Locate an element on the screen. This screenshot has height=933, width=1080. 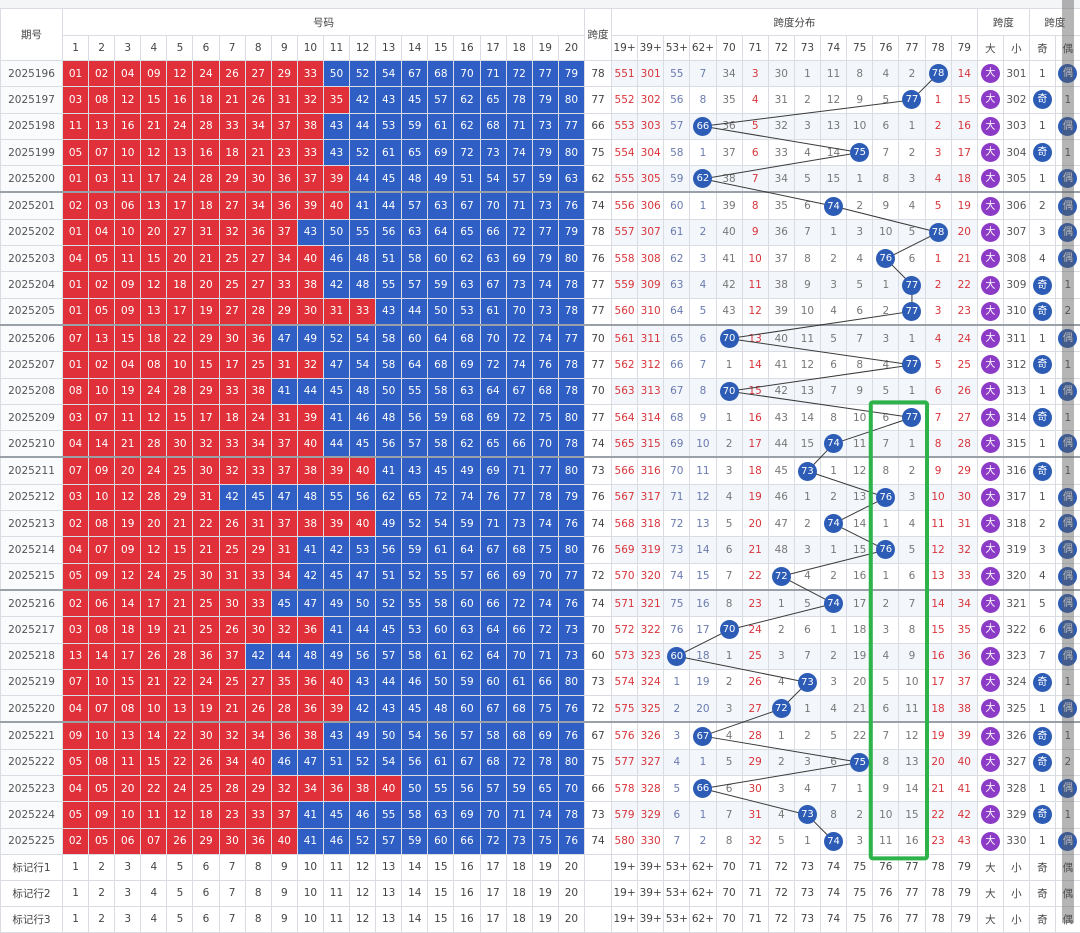
drawn-number: 56 is located at coordinates (467, 789).